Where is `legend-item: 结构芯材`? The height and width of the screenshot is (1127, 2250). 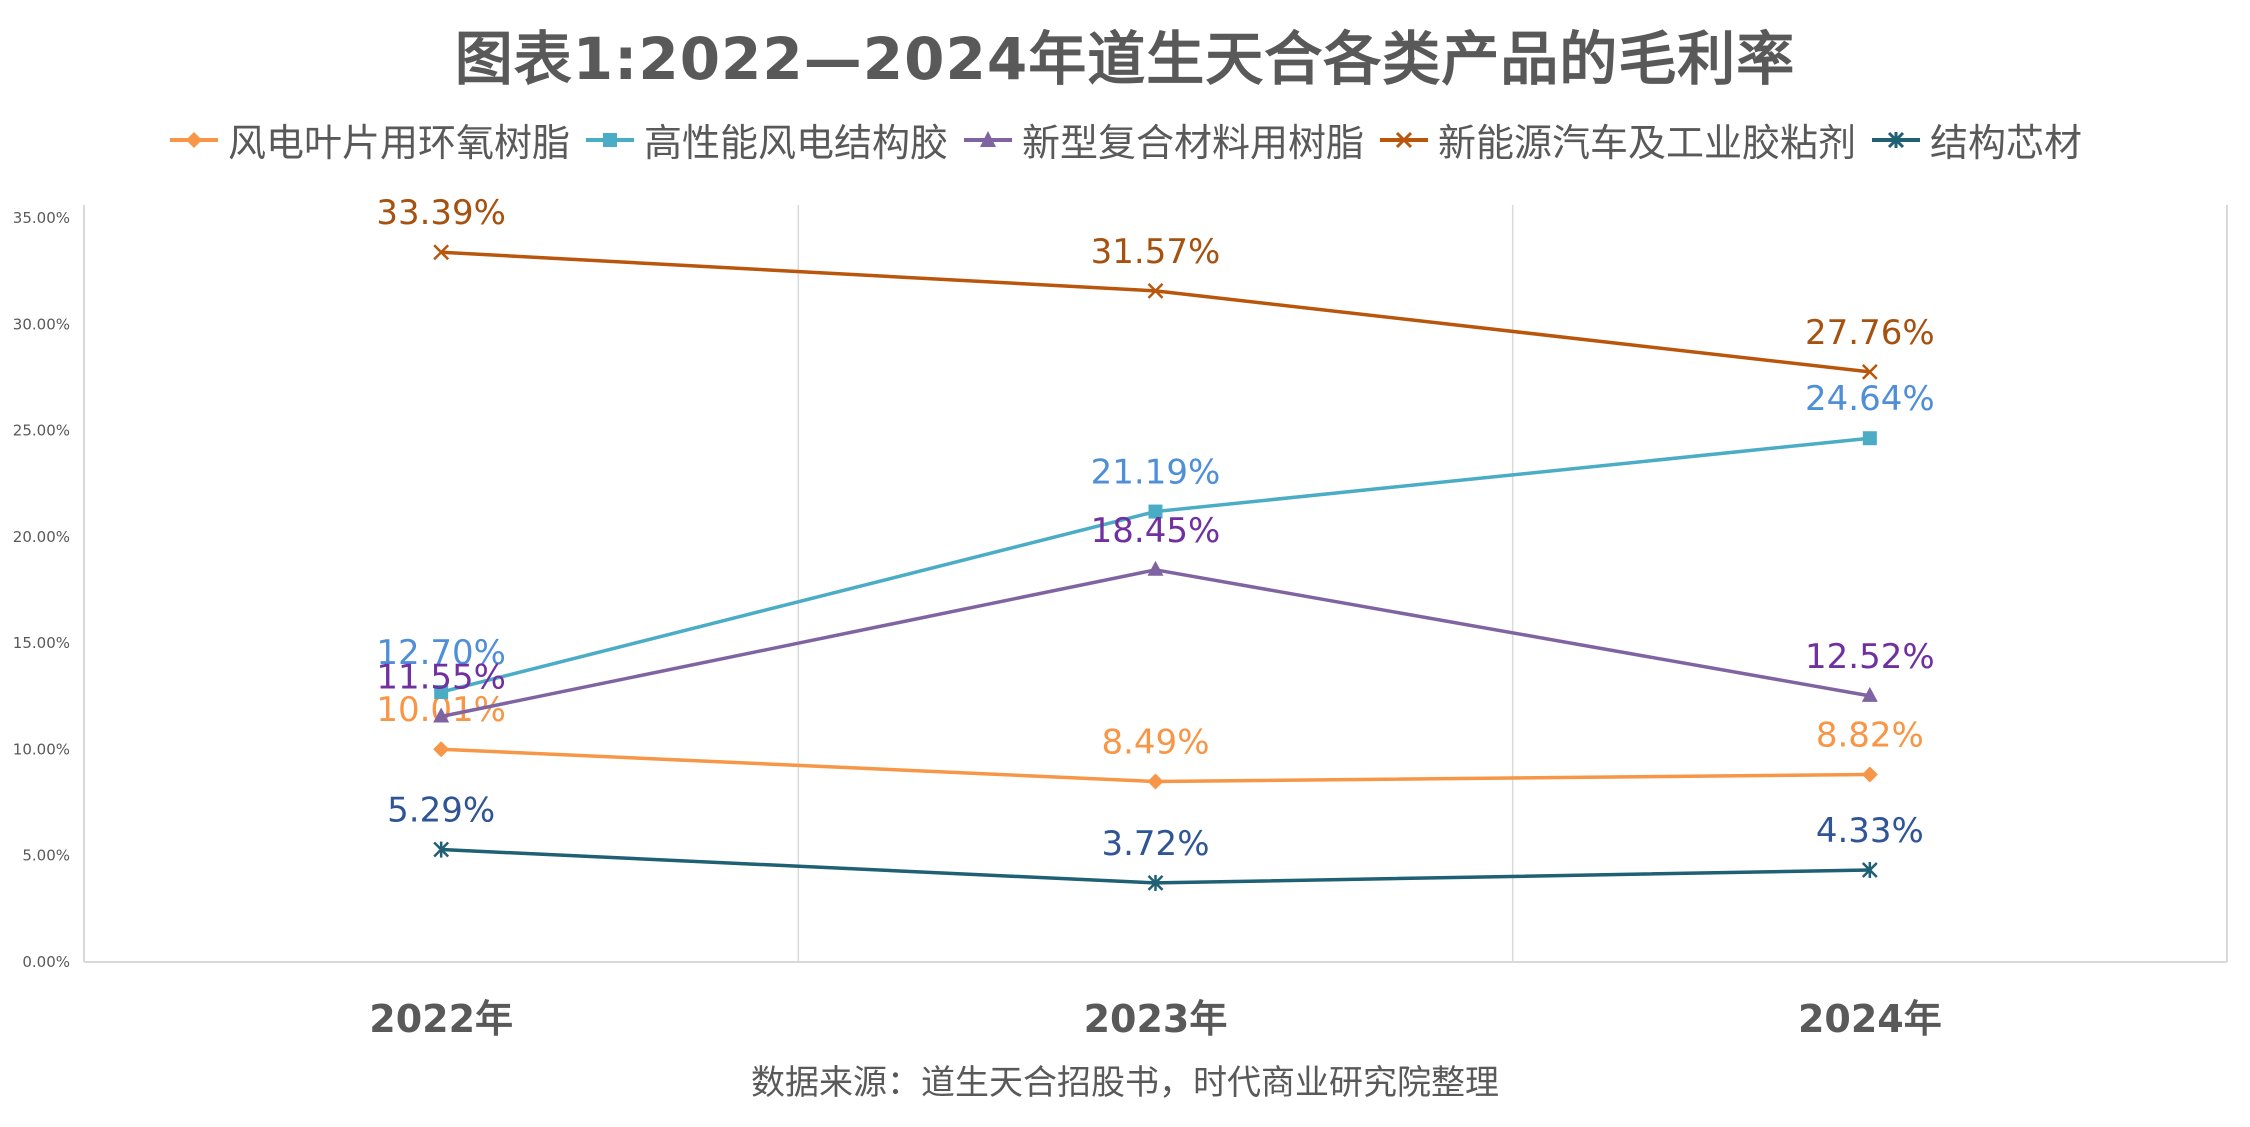 legend-item: 结构芯材 is located at coordinates (1976, 139).